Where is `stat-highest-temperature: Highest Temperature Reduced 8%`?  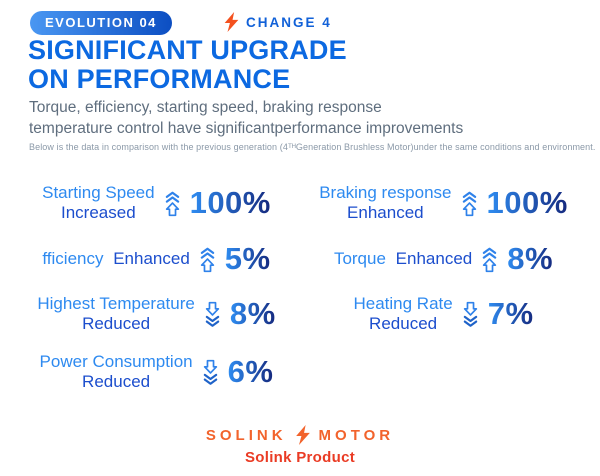
stat-highest-temperature: Highest Temperature Reduced 8% is located at coordinates (156, 314).